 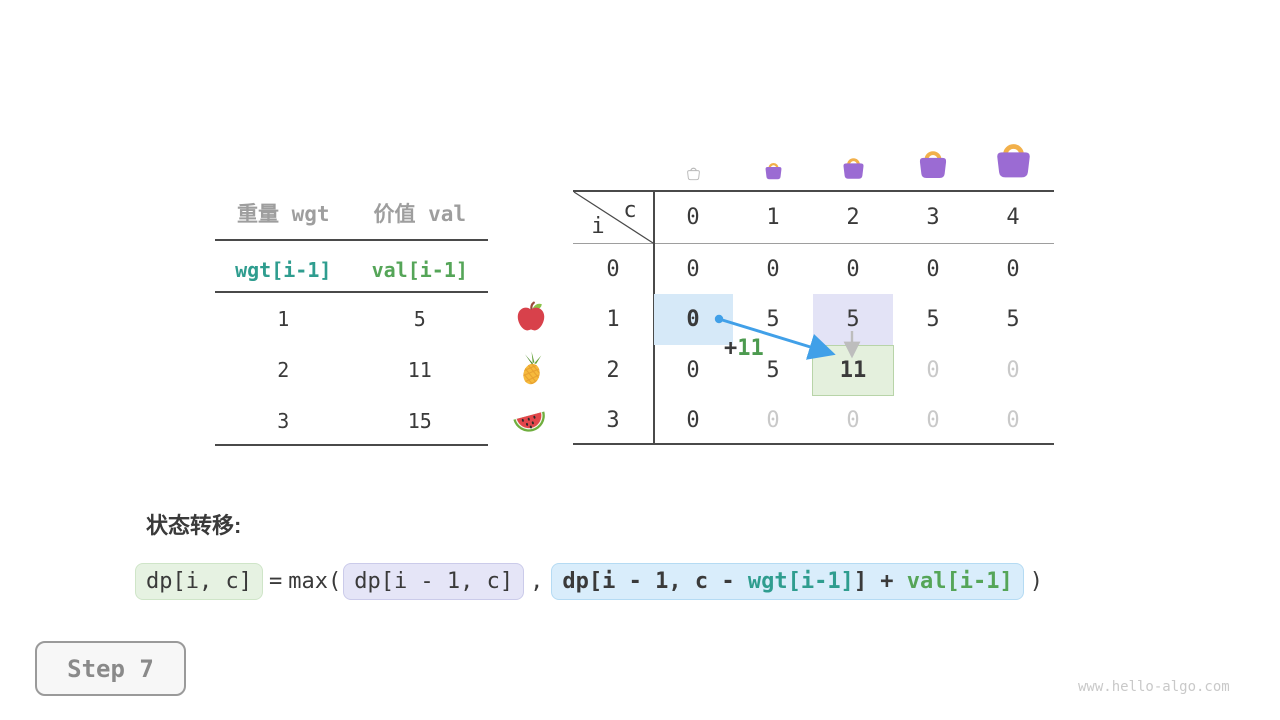 What do you see at coordinates (693, 175) in the screenshot?
I see `empty-bag-icon` at bounding box center [693, 175].